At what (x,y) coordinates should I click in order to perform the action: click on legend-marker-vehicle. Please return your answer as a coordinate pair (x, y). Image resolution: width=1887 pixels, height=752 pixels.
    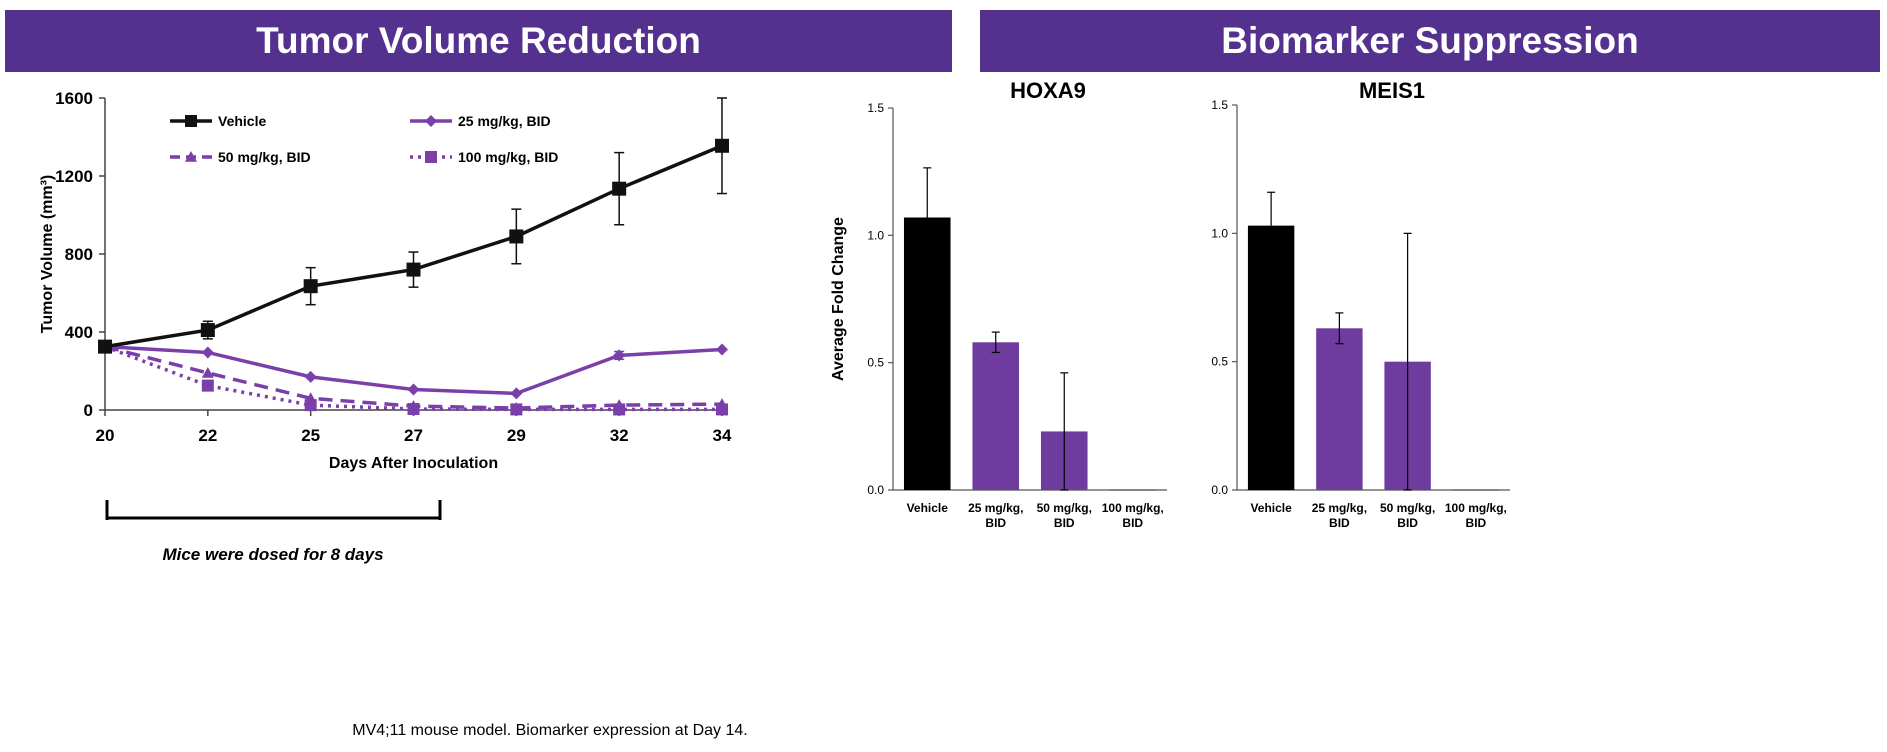
    Looking at the image, I should click on (191, 121).